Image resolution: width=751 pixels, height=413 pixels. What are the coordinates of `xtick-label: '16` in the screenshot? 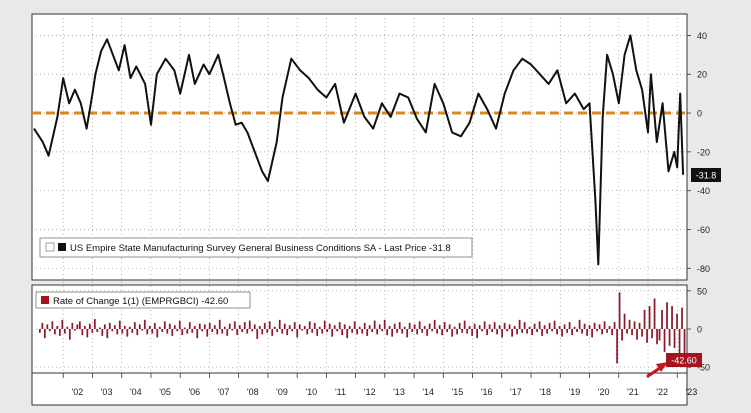 It's located at (487, 392).